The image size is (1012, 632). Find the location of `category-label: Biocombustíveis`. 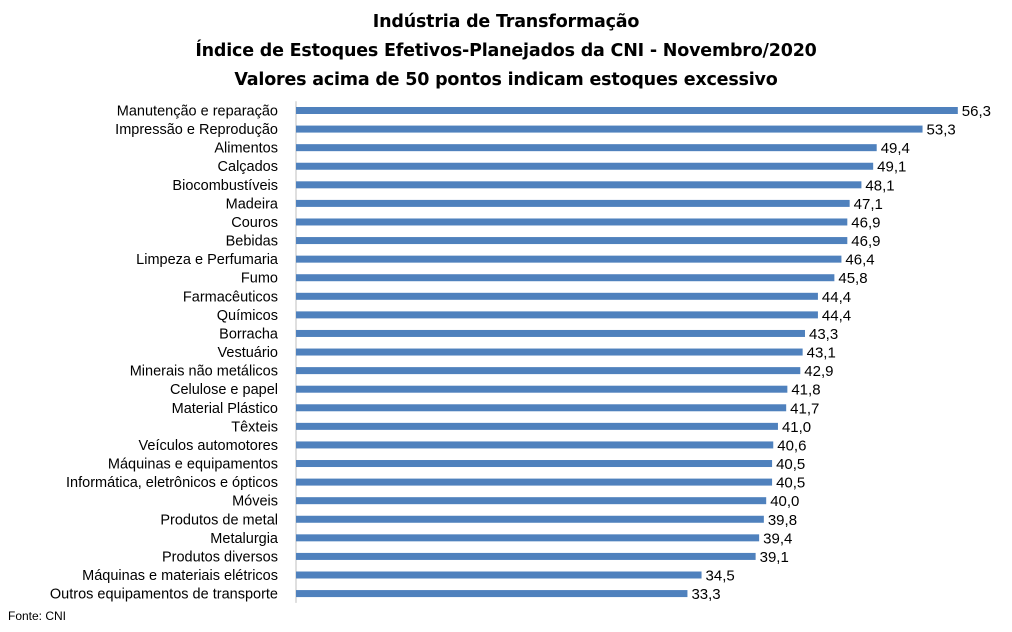

category-label: Biocombustíveis is located at coordinates (225, 186).